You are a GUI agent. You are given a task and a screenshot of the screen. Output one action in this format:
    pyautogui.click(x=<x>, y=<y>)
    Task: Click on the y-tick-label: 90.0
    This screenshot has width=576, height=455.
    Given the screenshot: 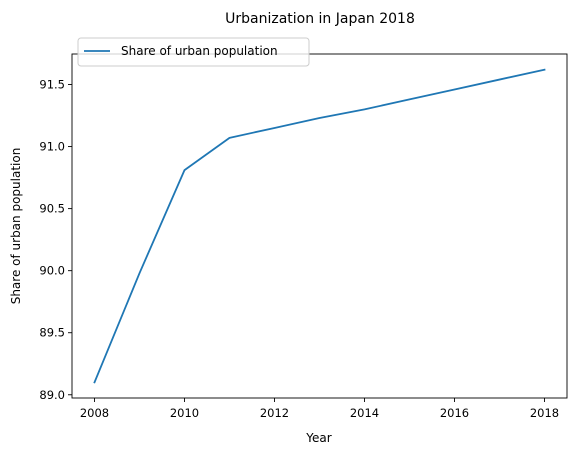 What is the action you would take?
    pyautogui.click(x=52, y=271)
    